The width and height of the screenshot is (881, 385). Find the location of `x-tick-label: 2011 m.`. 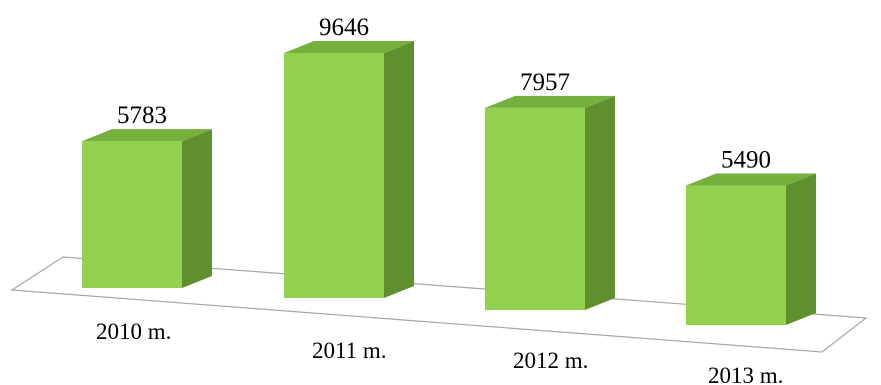

x-tick-label: 2011 m. is located at coordinates (349, 350).